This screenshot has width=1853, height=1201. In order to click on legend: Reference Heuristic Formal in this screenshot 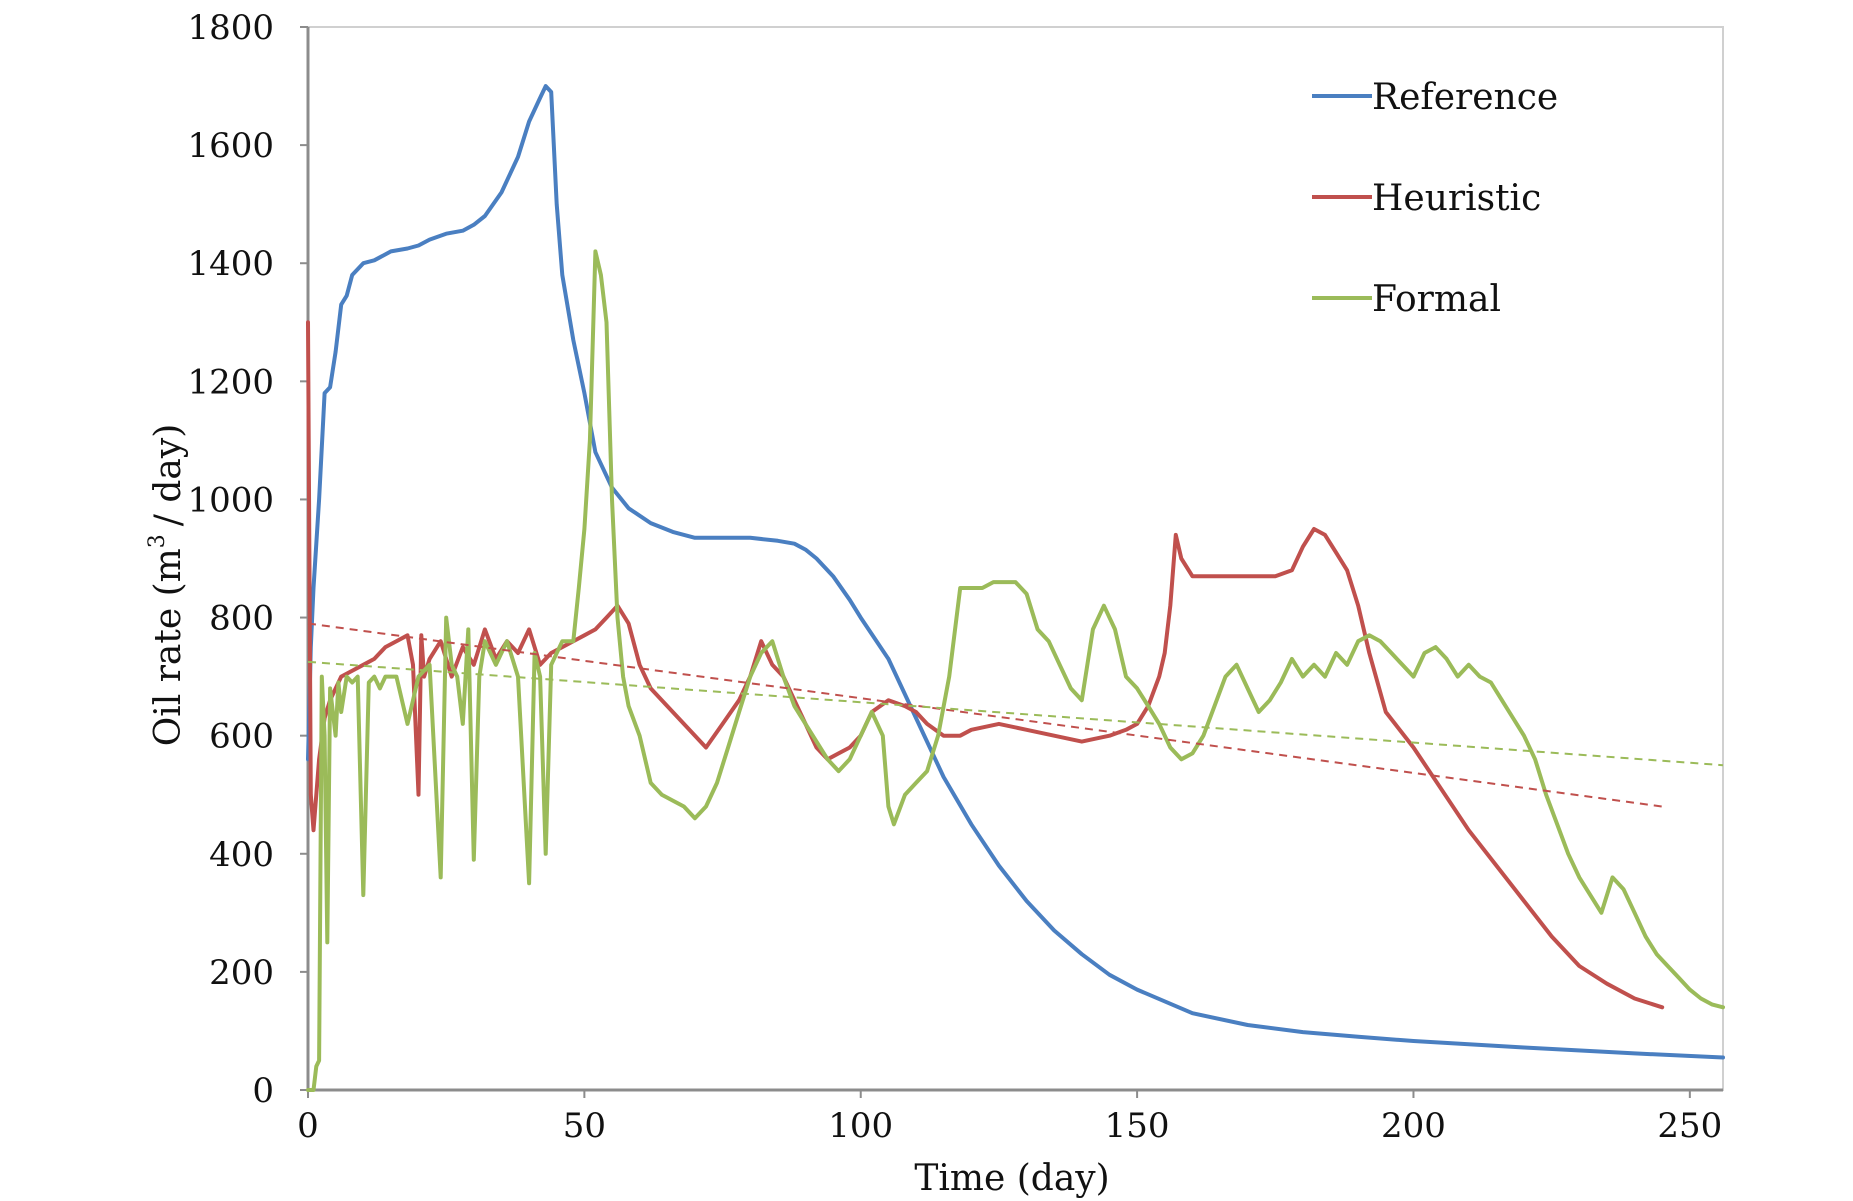, I will do `click(1435, 198)`.